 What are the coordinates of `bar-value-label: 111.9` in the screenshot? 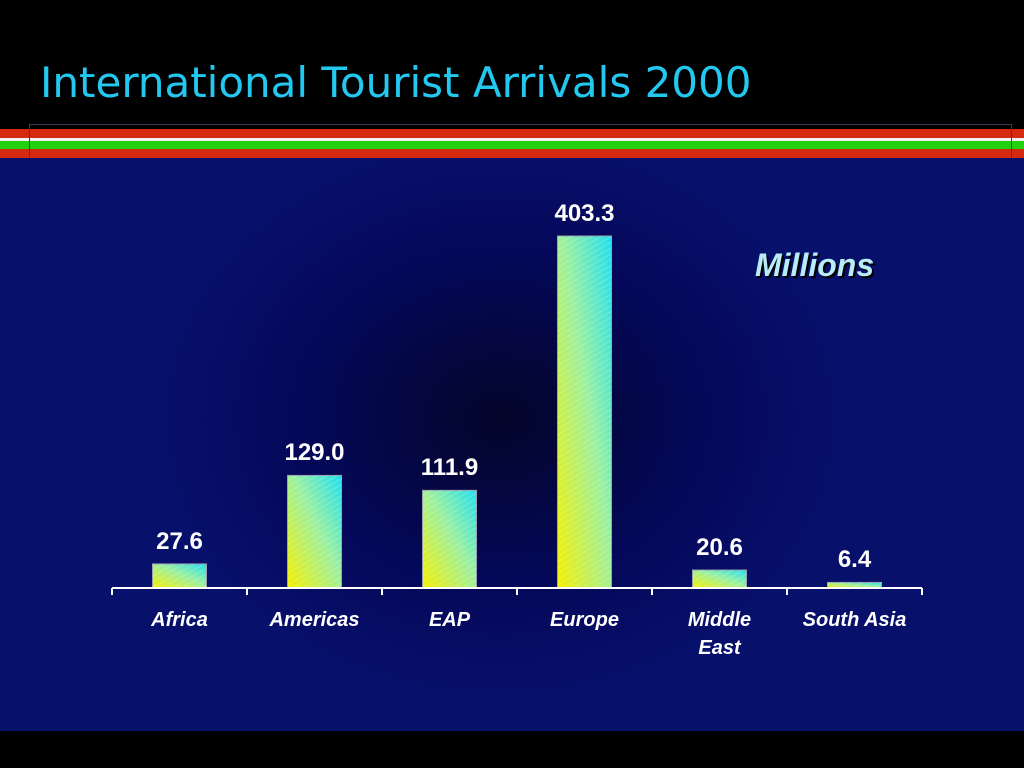 It's located at (449, 468).